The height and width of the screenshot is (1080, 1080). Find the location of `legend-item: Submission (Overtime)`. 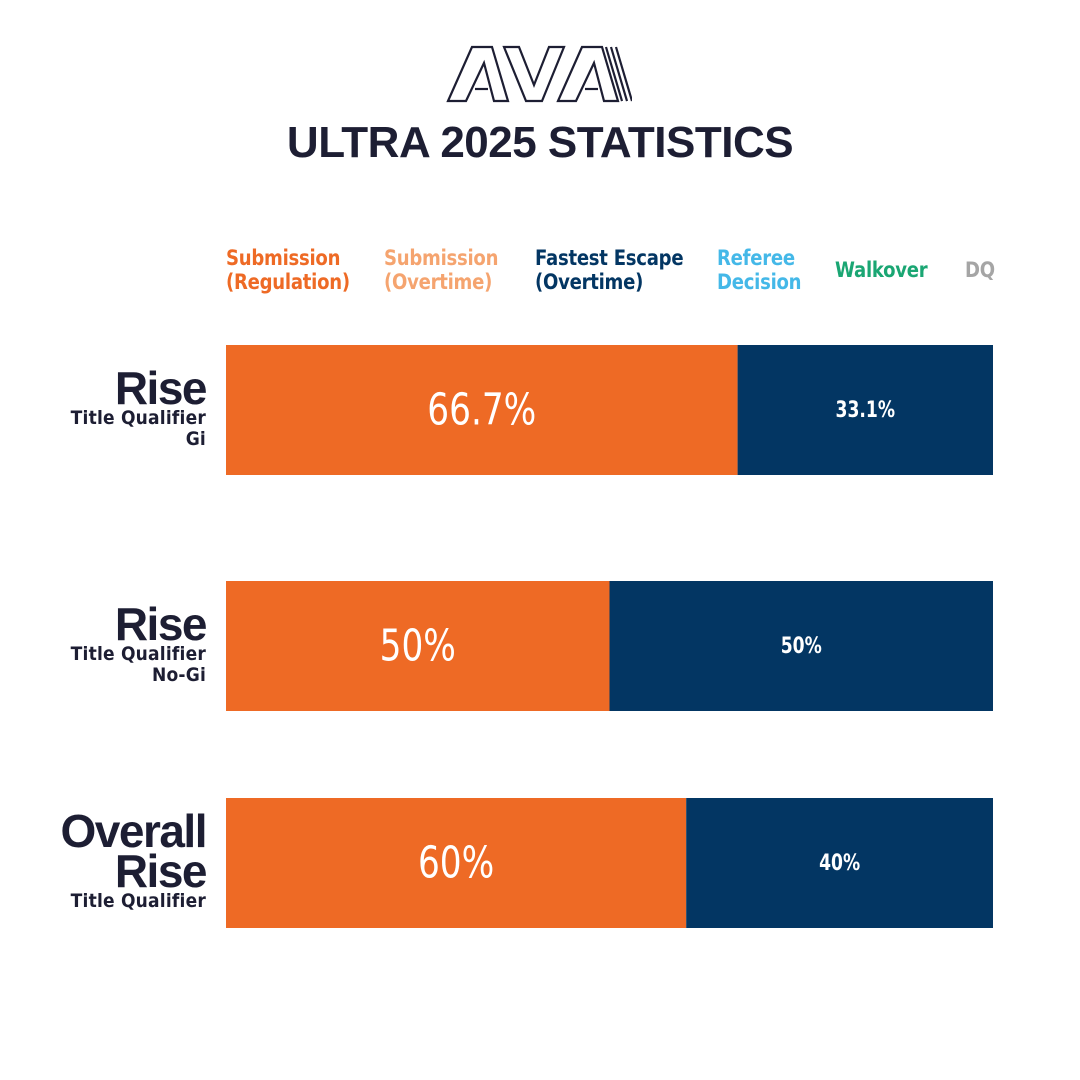

legend-item: Submission (Overtime) is located at coordinates (441, 270).